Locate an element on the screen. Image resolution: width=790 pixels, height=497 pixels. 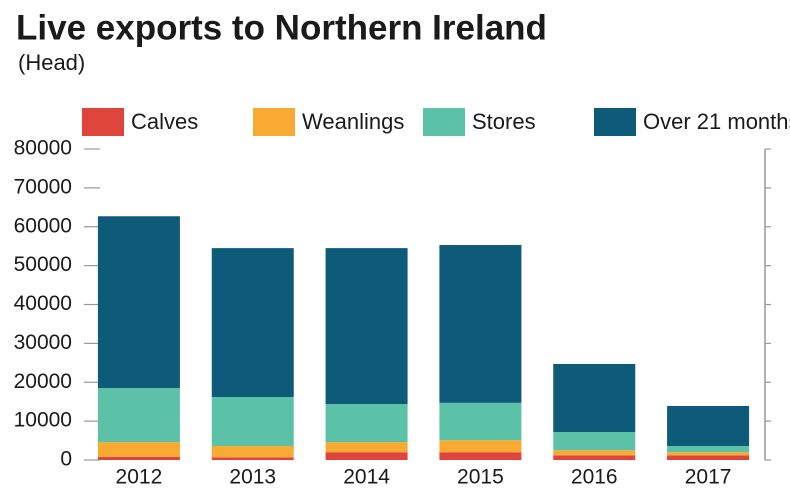
legend-label: Calves is located at coordinates (164, 121).